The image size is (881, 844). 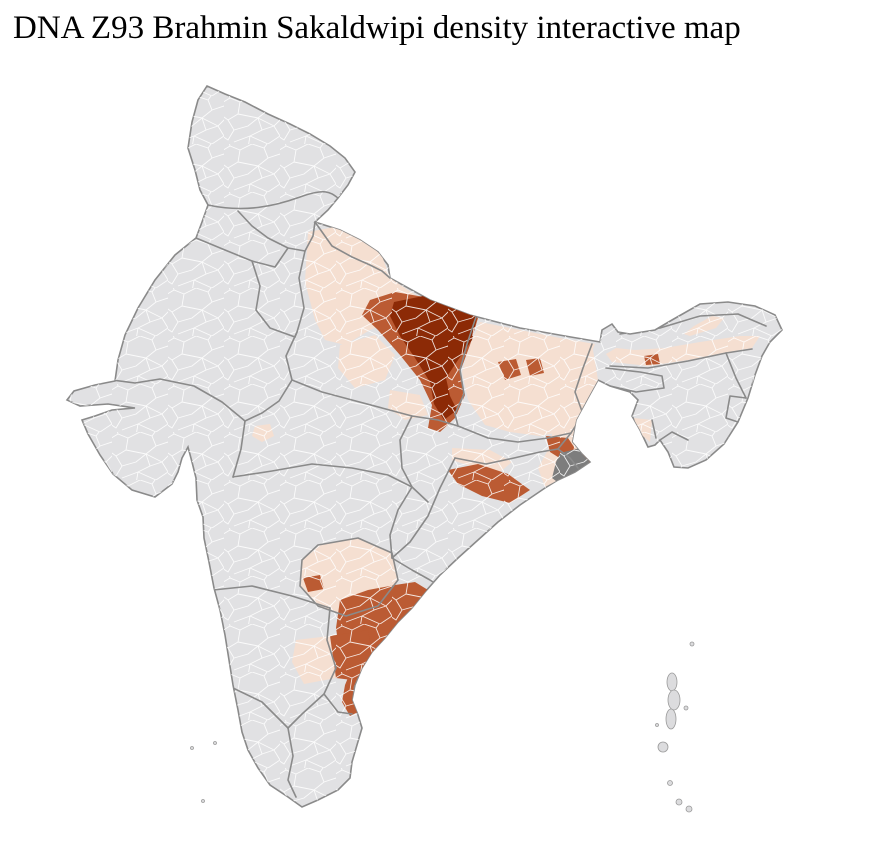 What do you see at coordinates (423, 508) in the screenshot?
I see `border-chhattisgarh-odisha` at bounding box center [423, 508].